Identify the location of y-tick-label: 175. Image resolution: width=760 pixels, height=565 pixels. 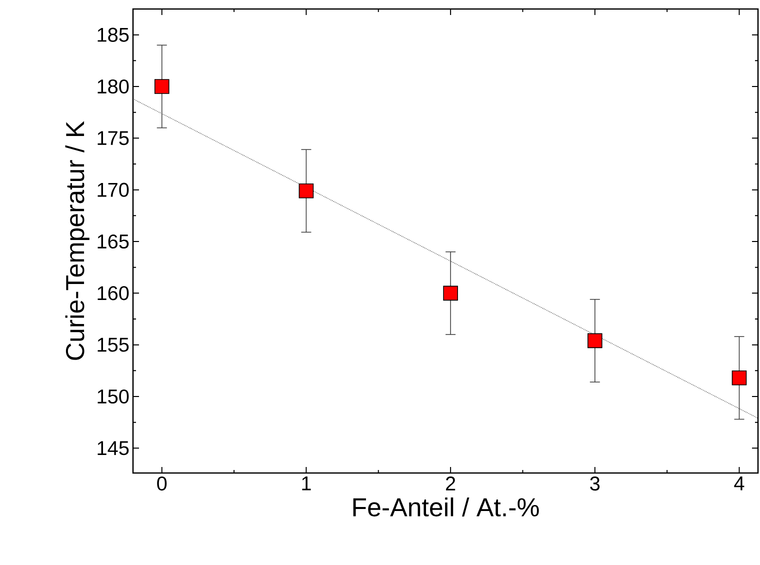
(113, 138).